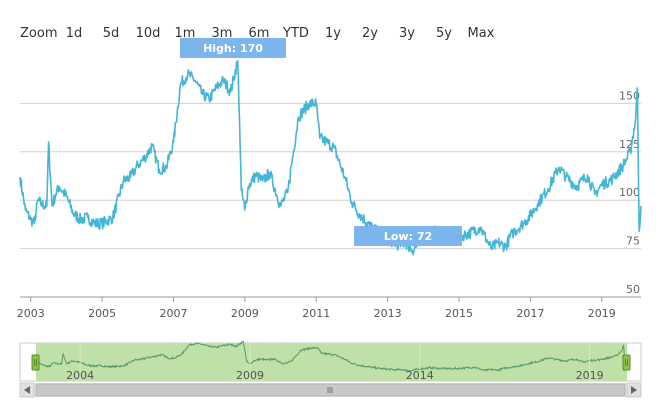 The image size is (659, 413). I want to click on navigator-tick-label: 2019, so click(590, 375).